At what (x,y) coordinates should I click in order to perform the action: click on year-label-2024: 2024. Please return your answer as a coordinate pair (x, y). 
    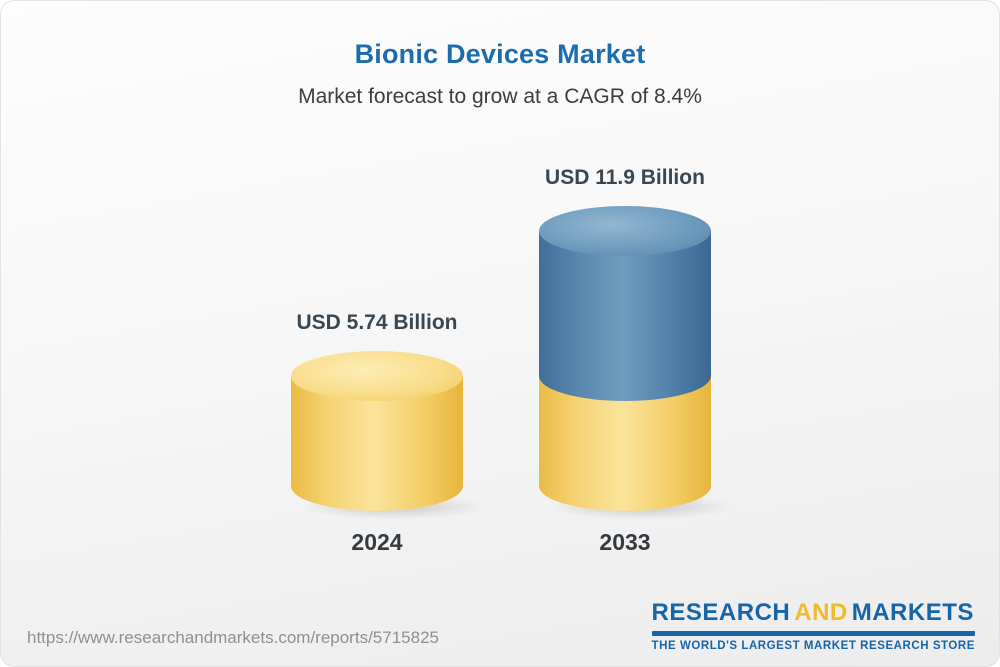
    Looking at the image, I should click on (377, 542).